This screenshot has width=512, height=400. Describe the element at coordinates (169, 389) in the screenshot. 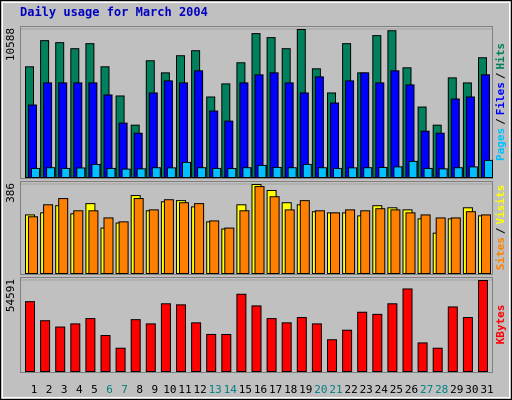

I see `x-tick-label: 10` at that location.